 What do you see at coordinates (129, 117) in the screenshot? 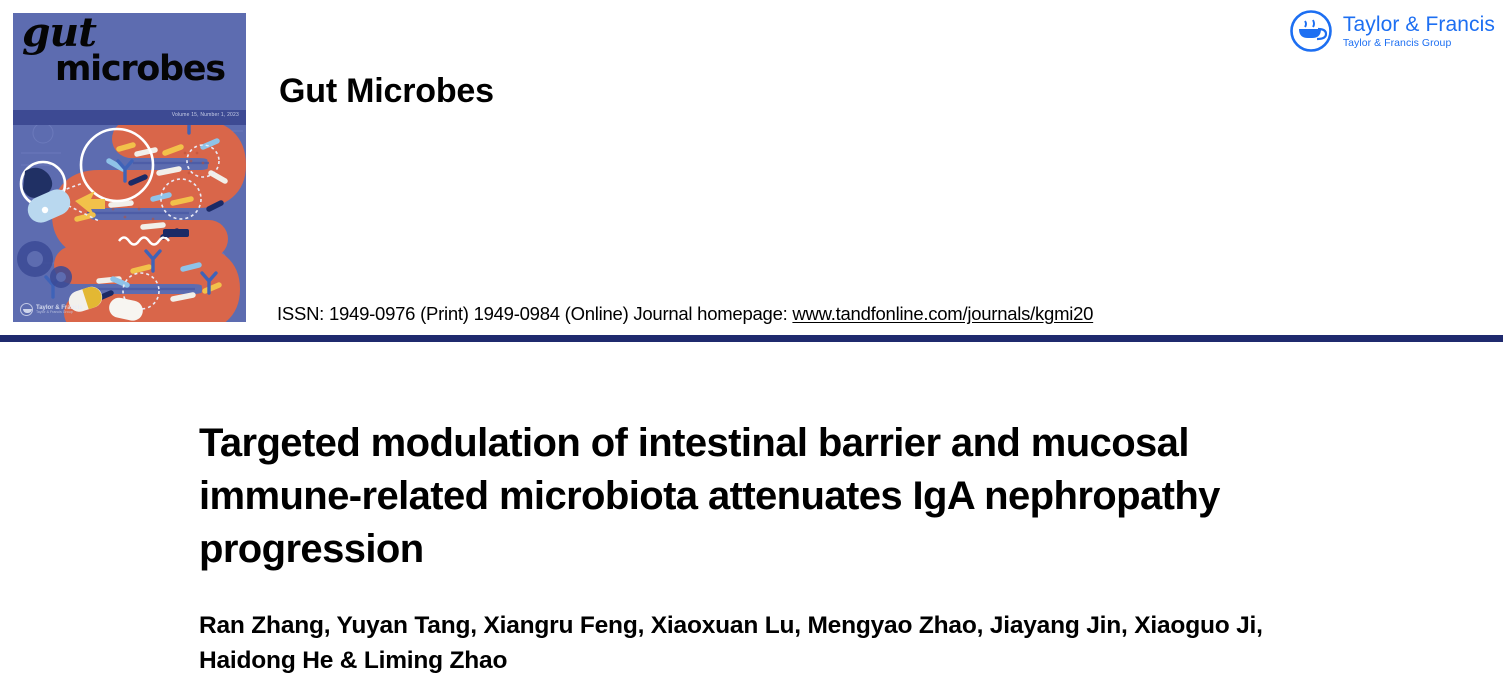
I see `cover-volume-band: Volume 15, Number 1, 2023` at bounding box center [129, 117].